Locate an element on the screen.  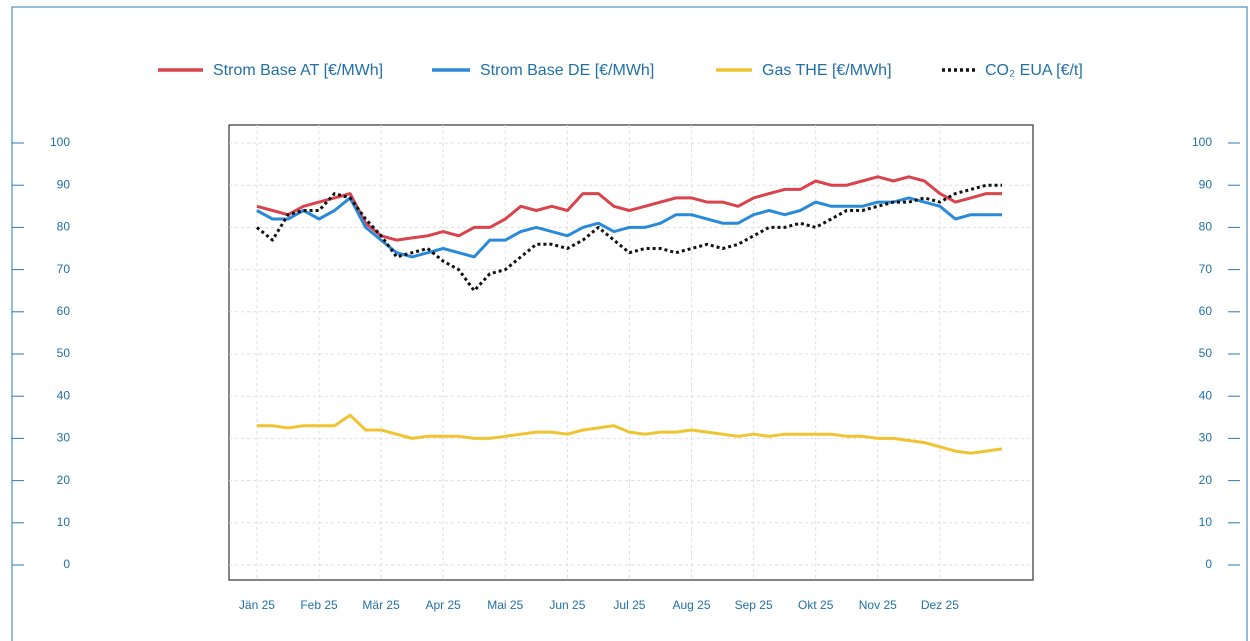
x-tick-label: Mär 25 is located at coordinates (381, 605).